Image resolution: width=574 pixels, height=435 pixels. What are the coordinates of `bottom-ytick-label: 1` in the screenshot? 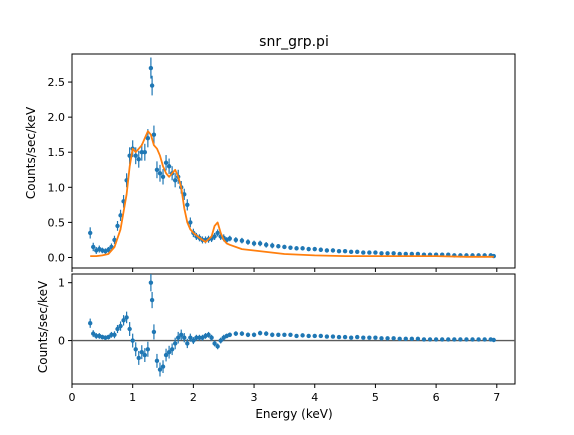 It's located at (61, 283).